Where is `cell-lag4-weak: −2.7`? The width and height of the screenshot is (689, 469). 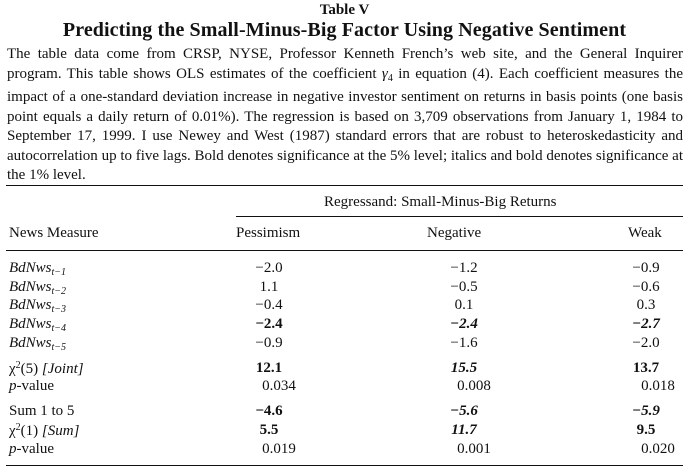
cell-lag4-weak: −2.7 is located at coordinates (646, 324).